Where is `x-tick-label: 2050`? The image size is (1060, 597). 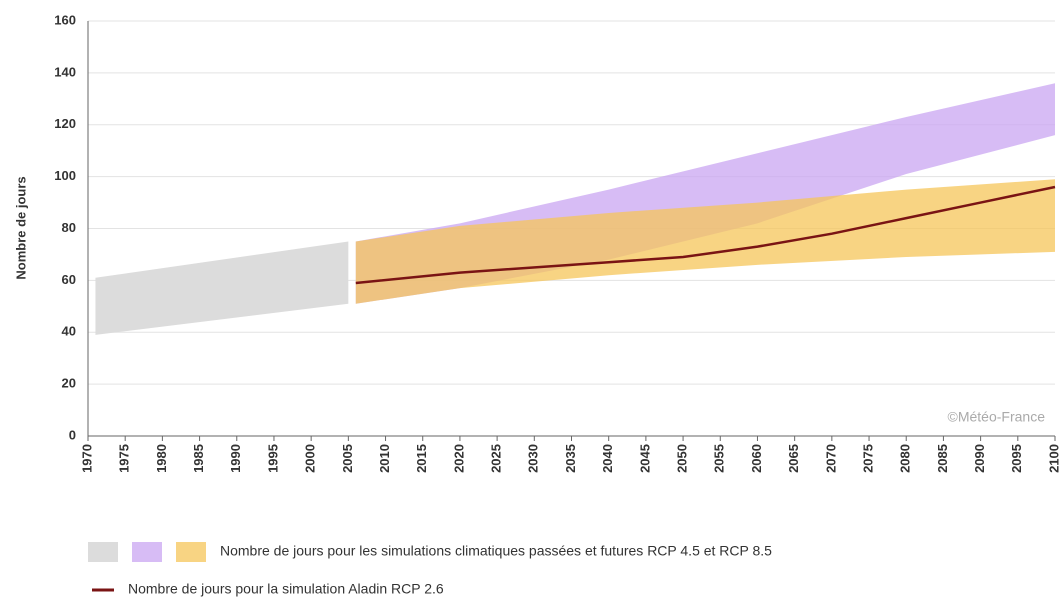 x-tick-label: 2050 is located at coordinates (682, 458).